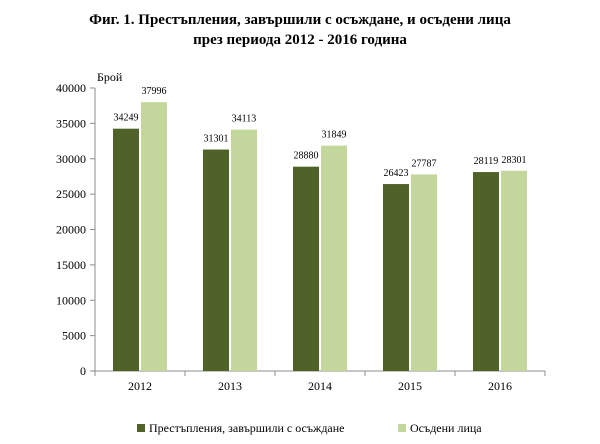 This screenshot has height=444, width=600. What do you see at coordinates (306, 156) in the screenshot?
I see `data-label: 28880` at bounding box center [306, 156].